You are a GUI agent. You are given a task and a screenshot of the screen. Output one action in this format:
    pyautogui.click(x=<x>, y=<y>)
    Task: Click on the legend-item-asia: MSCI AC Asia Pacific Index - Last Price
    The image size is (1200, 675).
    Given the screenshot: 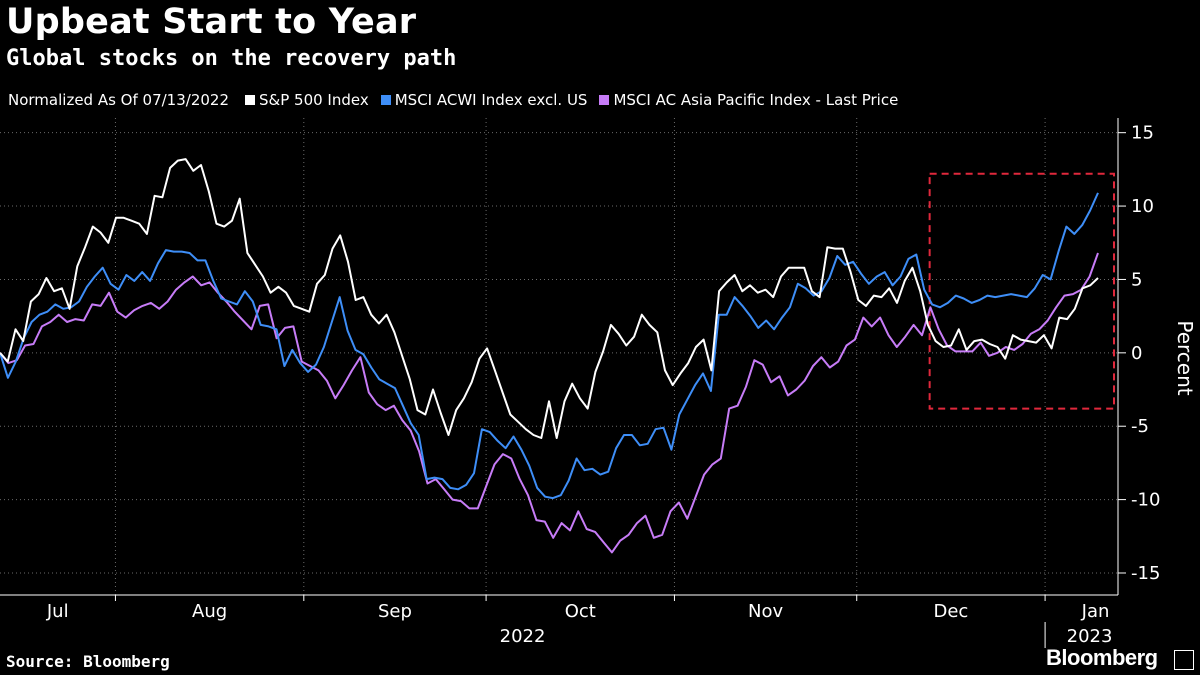 What is the action you would take?
    pyautogui.click(x=748, y=100)
    